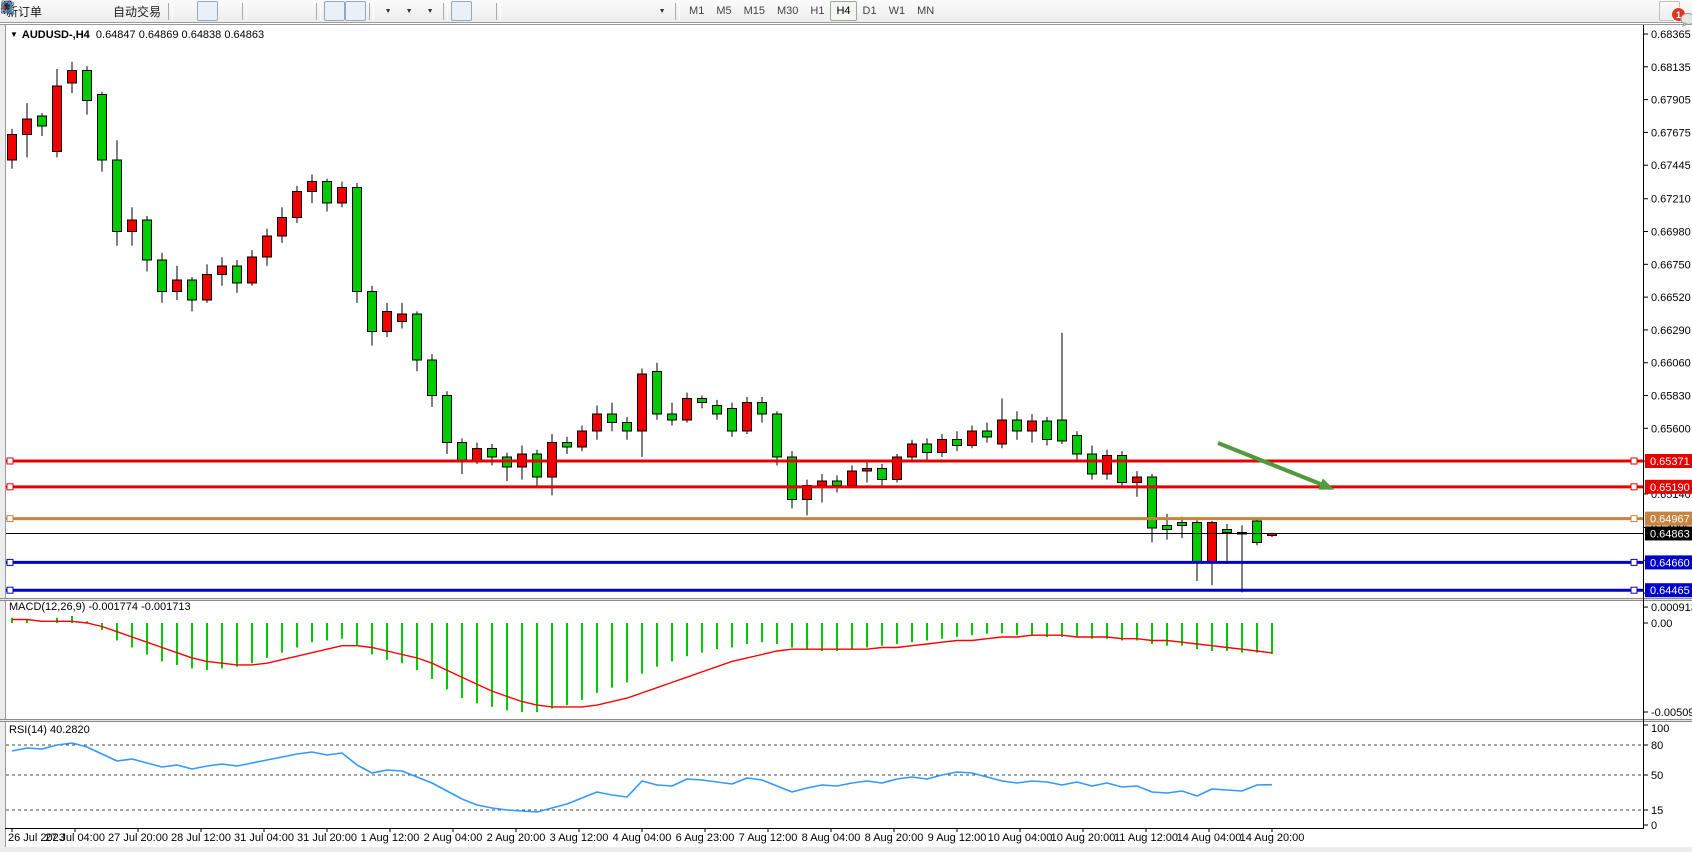 Image resolution: width=1692 pixels, height=852 pixels. I want to click on navigator-button, so click(45, 10).